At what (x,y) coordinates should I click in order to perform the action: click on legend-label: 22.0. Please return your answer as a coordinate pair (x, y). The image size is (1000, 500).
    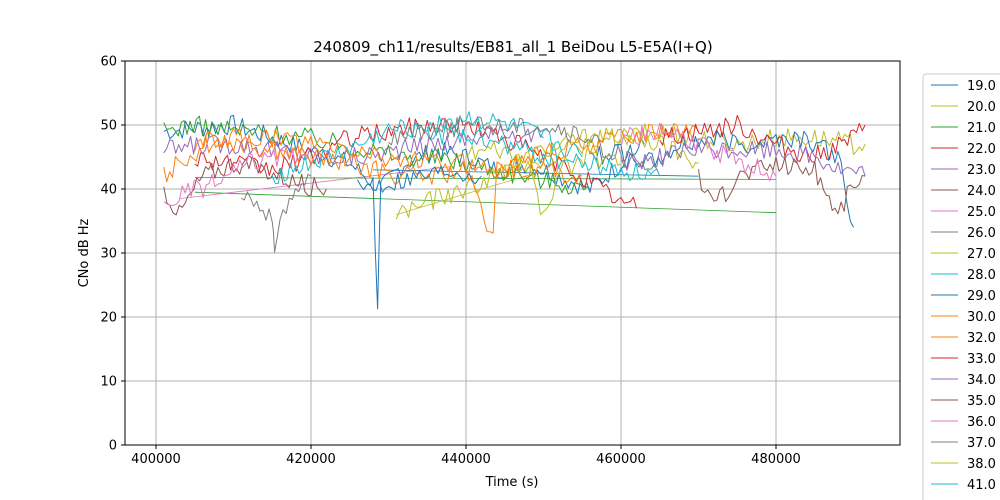
    Looking at the image, I should click on (981, 149).